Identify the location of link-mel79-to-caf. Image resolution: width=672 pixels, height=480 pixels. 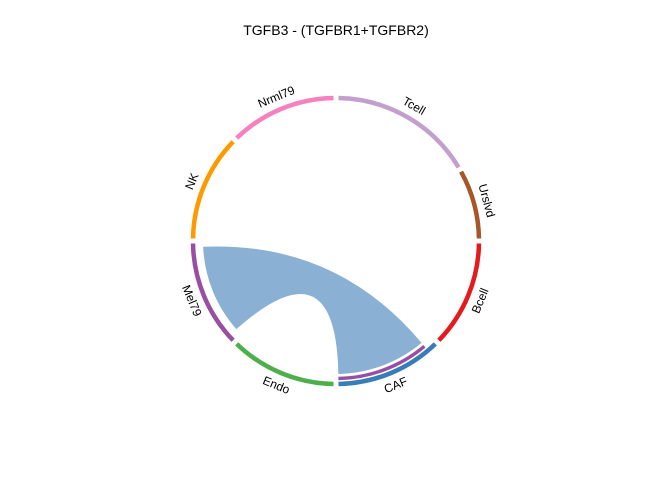
(312, 310).